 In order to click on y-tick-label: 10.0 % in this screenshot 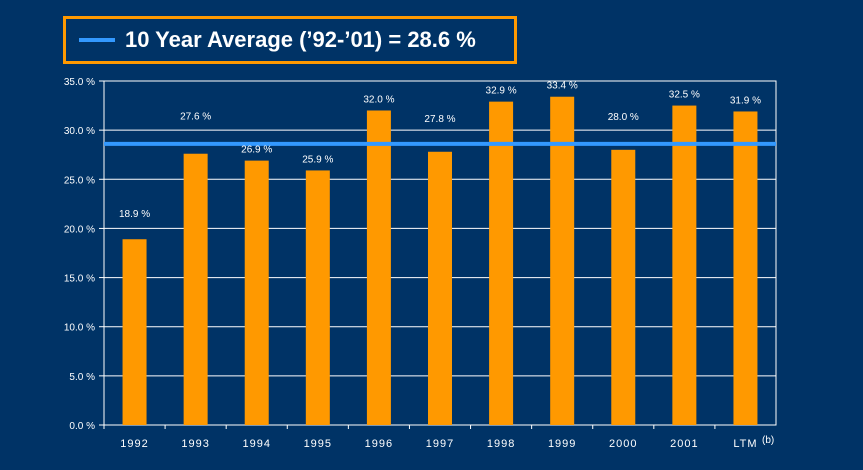, I will do `click(79, 328)`.